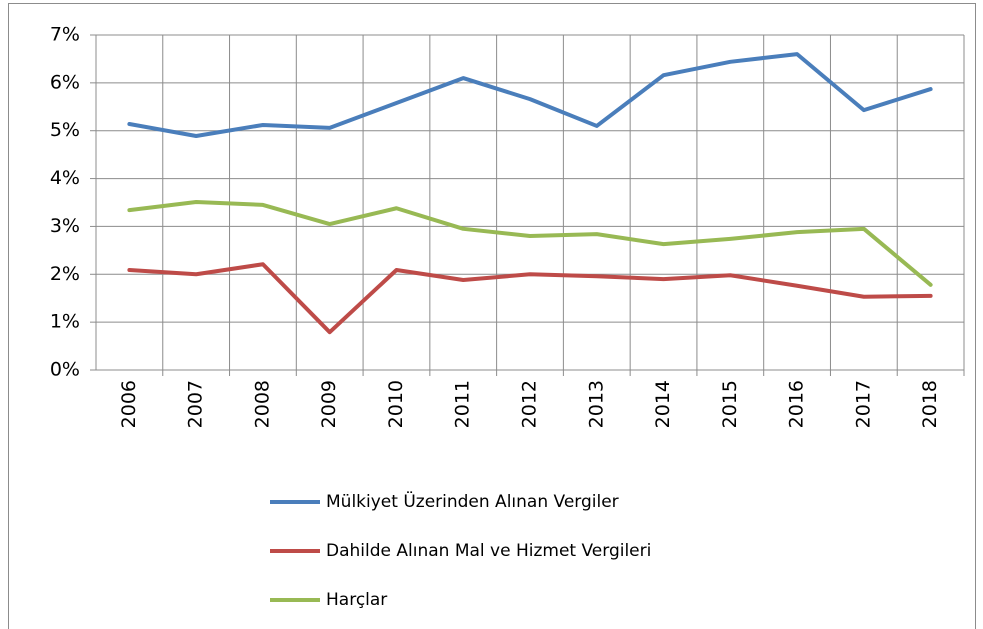  I want to click on x-tick-label: 2008, so click(262, 404).